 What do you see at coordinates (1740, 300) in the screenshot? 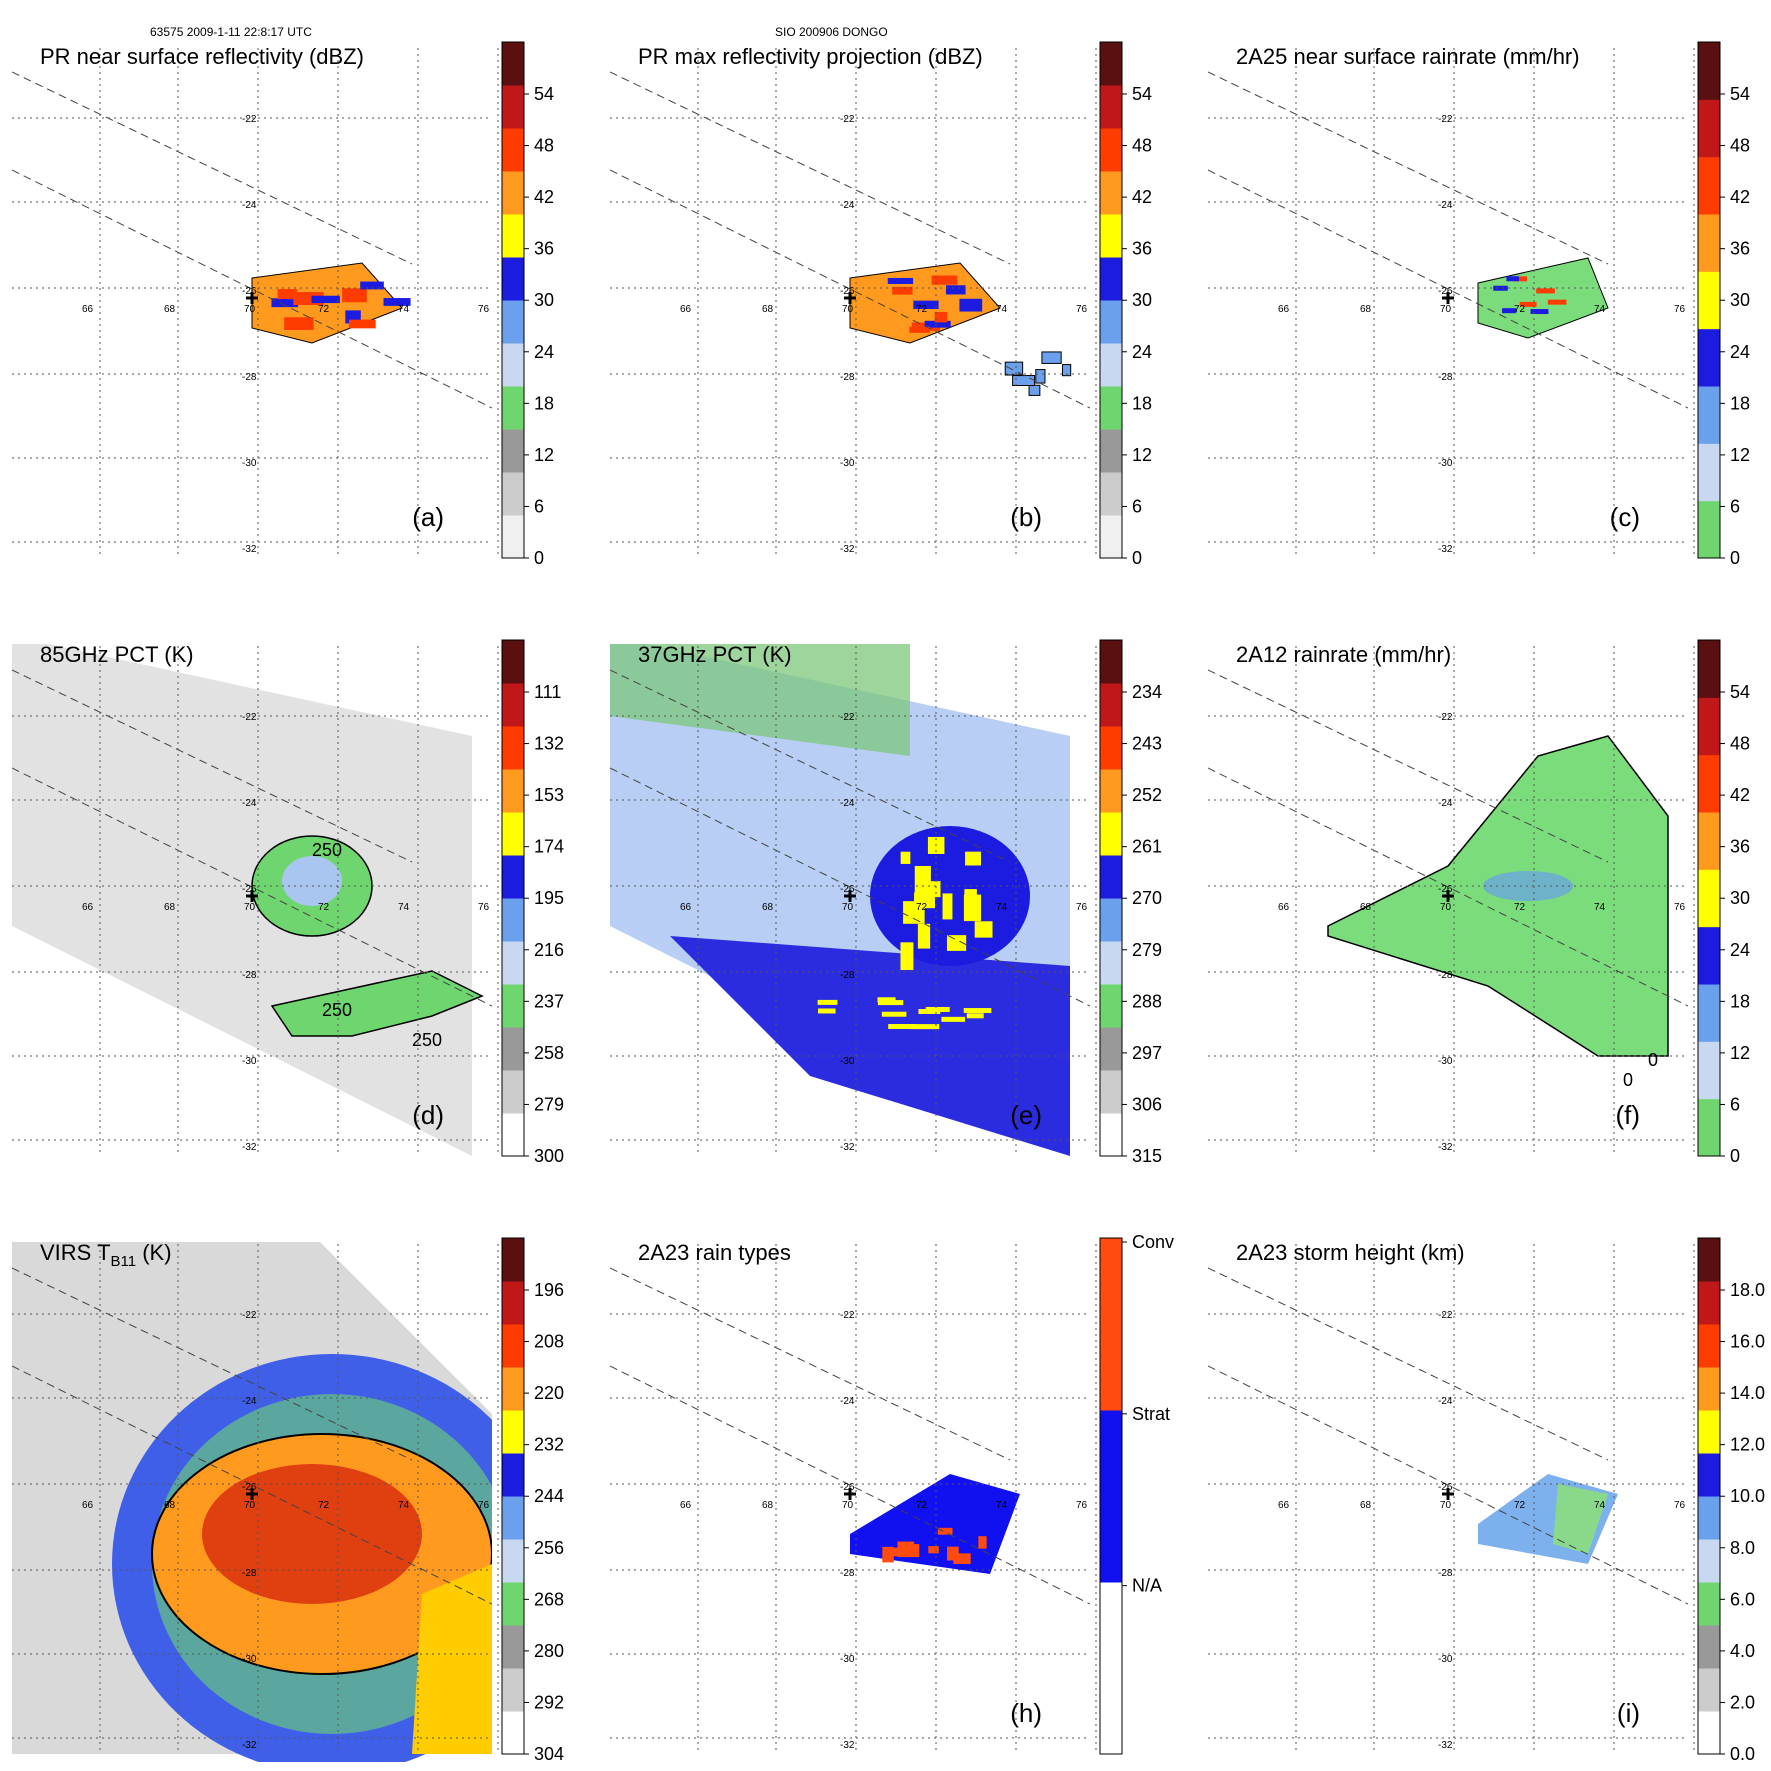
I see `colorbar-tick-label: 30` at bounding box center [1740, 300].